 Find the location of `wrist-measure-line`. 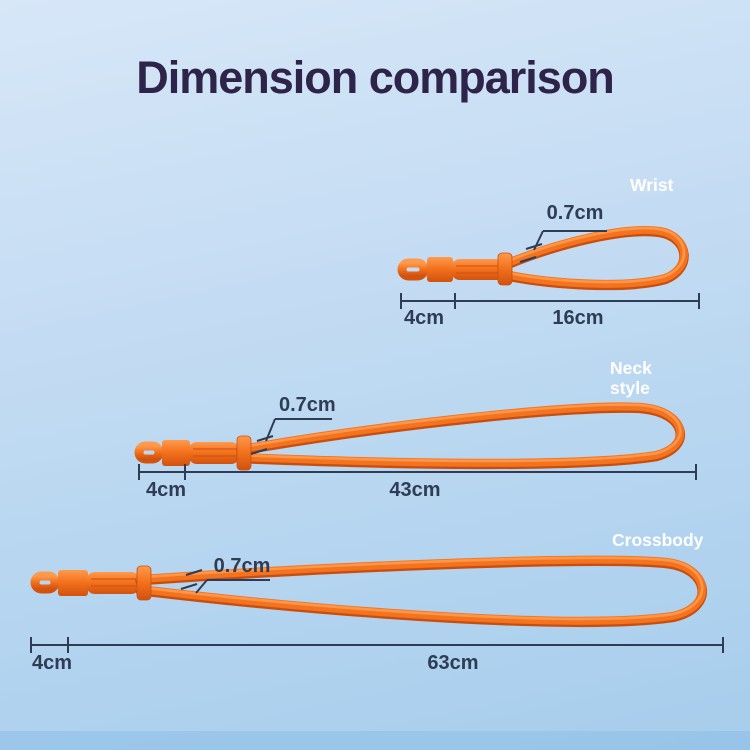

wrist-measure-line is located at coordinates (550, 301).